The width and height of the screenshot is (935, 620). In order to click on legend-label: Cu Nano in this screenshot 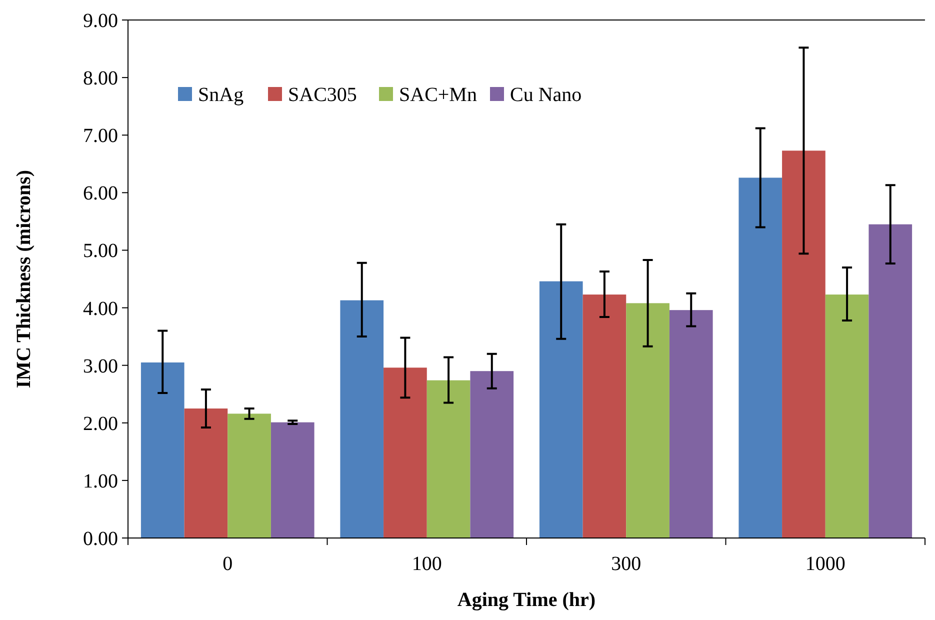, I will do `click(546, 95)`.